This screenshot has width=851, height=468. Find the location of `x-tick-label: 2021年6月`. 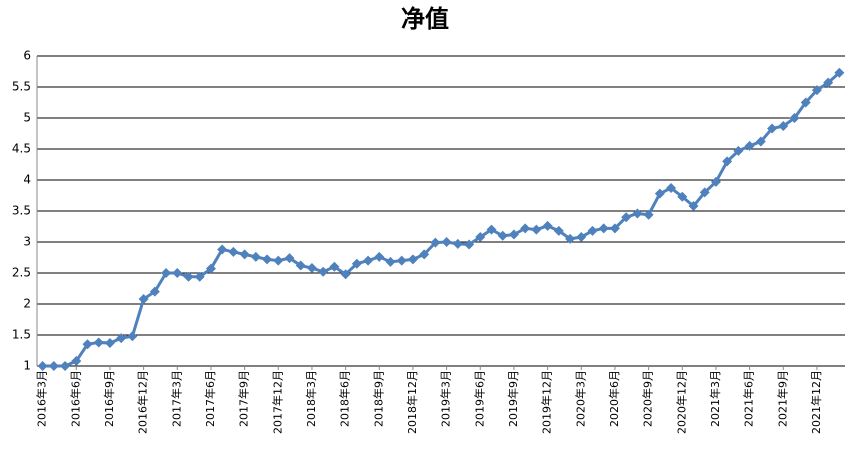

x-tick-label: 2021年6月 is located at coordinates (749, 398).